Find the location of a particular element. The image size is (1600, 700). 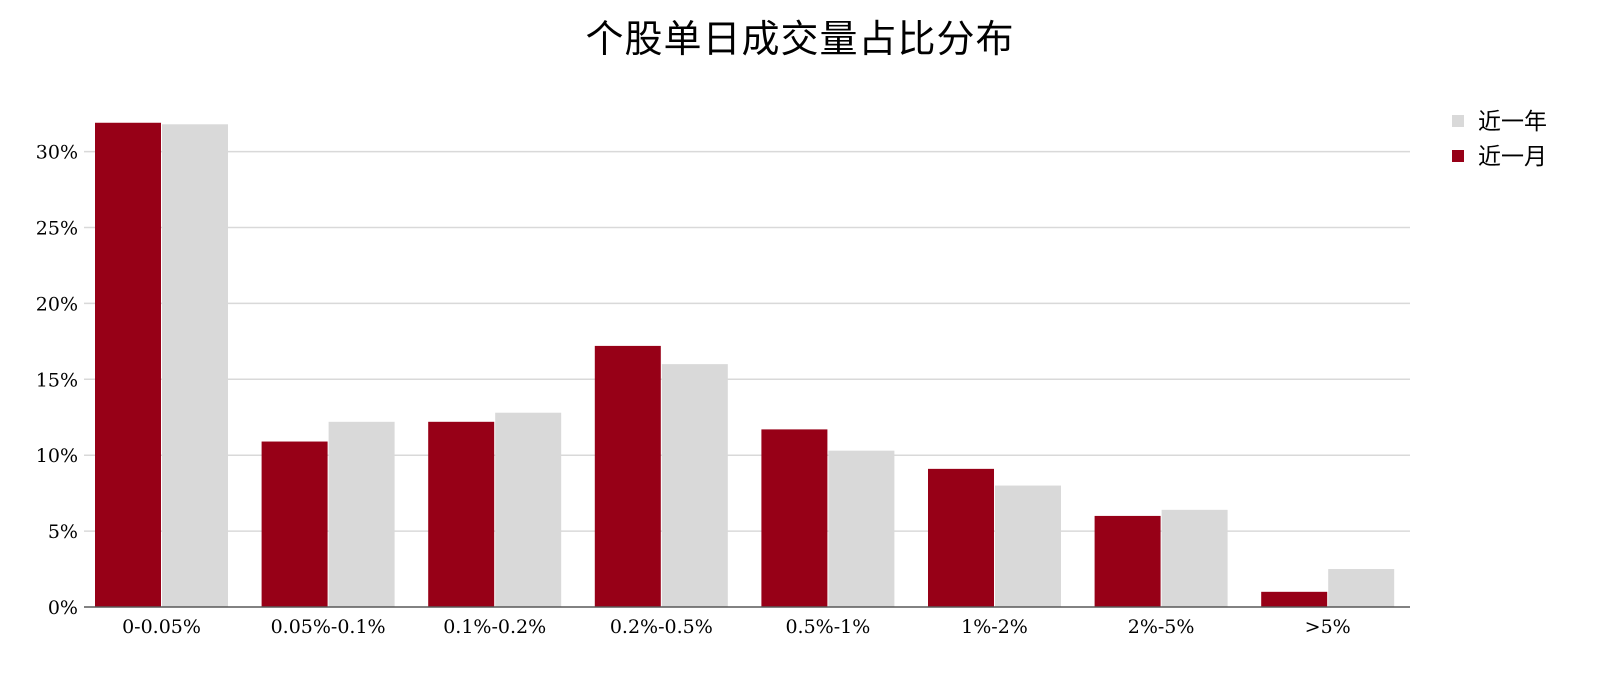

x-tick-label: 0.1%-0.2% is located at coordinates (494, 627).